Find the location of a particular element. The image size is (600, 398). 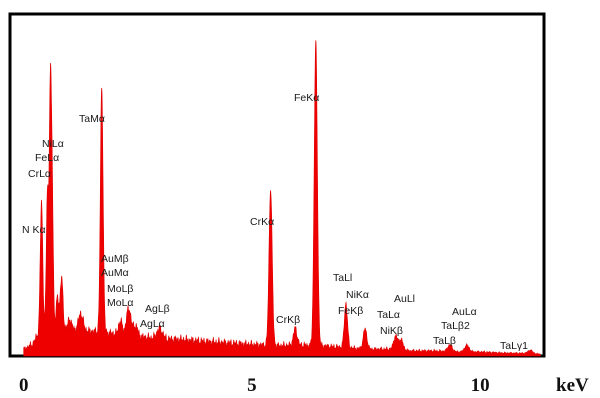

peak-label: FeKα is located at coordinates (306, 98).